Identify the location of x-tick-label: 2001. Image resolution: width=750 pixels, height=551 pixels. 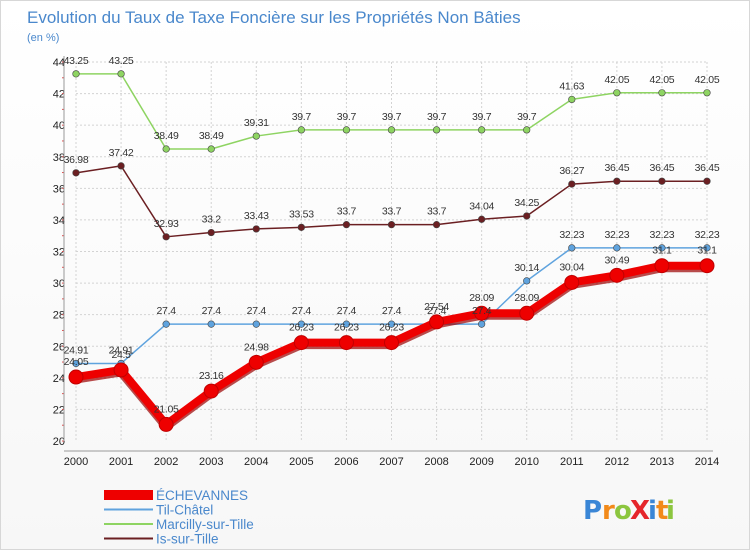
(121, 462).